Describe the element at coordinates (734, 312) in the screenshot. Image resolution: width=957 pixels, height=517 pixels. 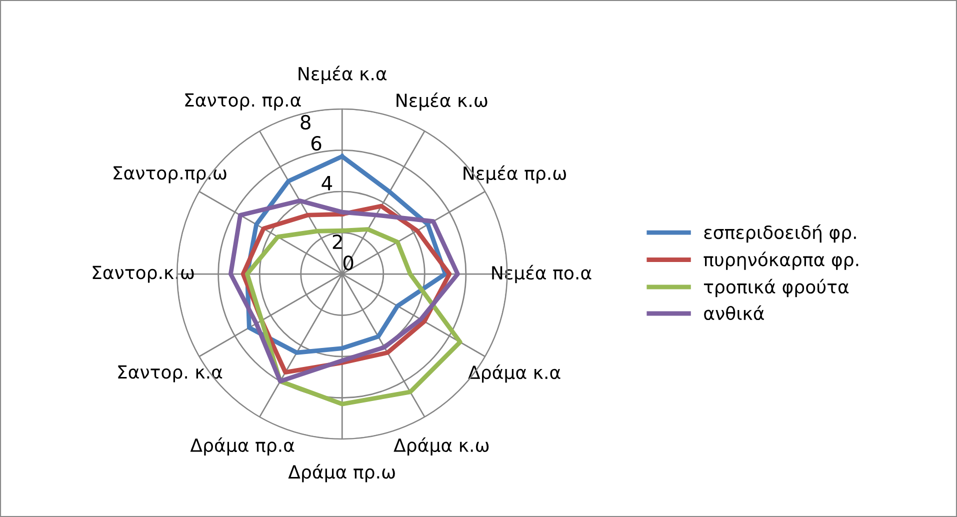
I see `legend-label: ανθικά` at that location.